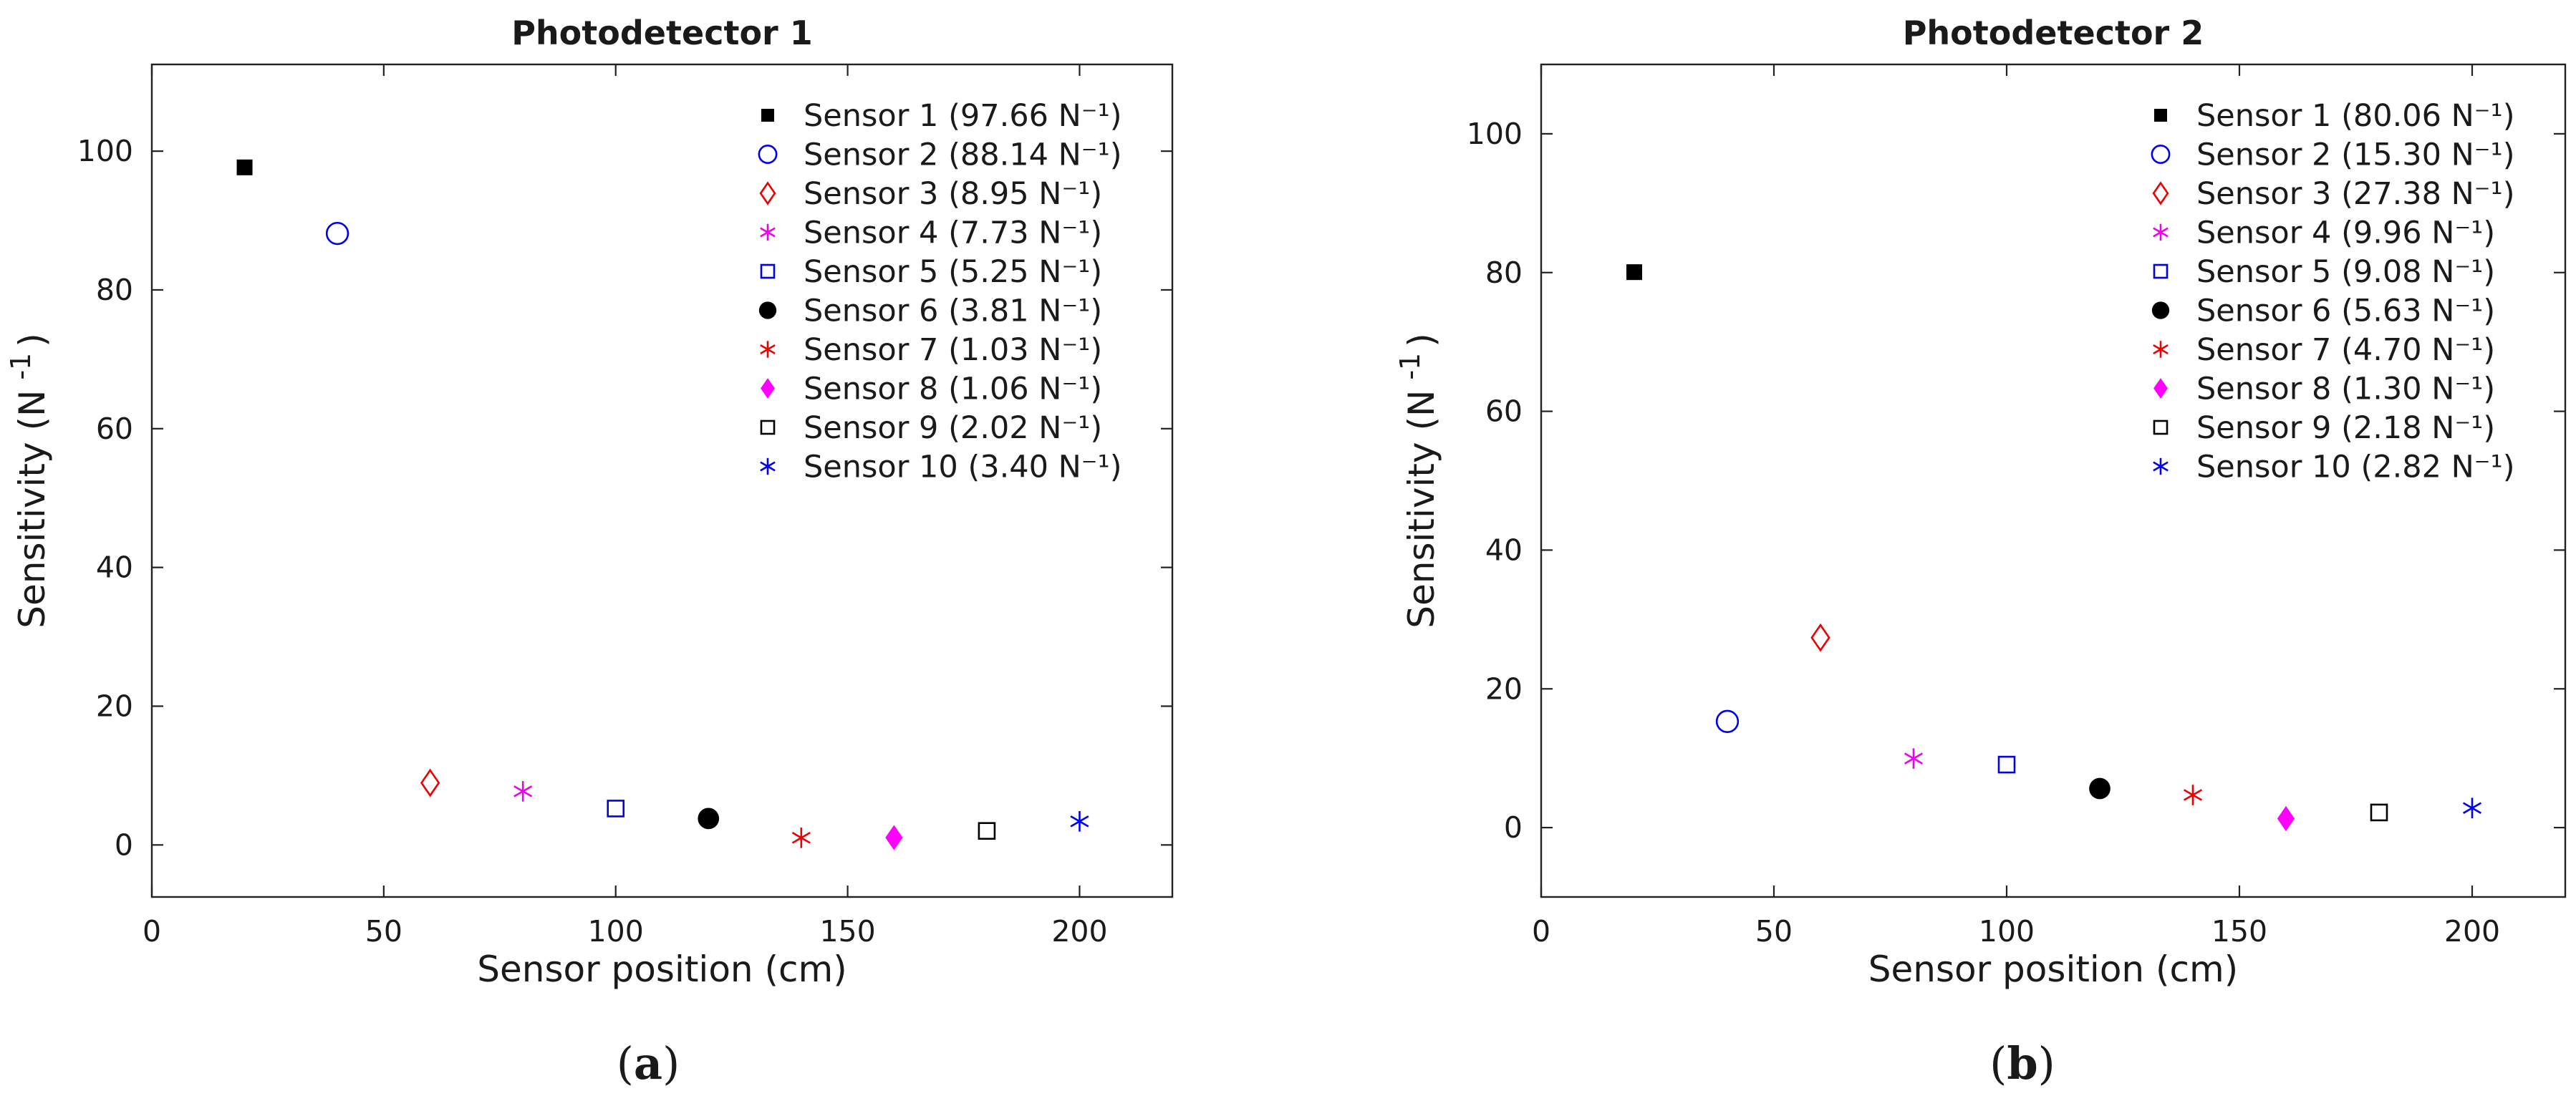  I want to click on chart-title: Photodetector 2, so click(2053, 33).